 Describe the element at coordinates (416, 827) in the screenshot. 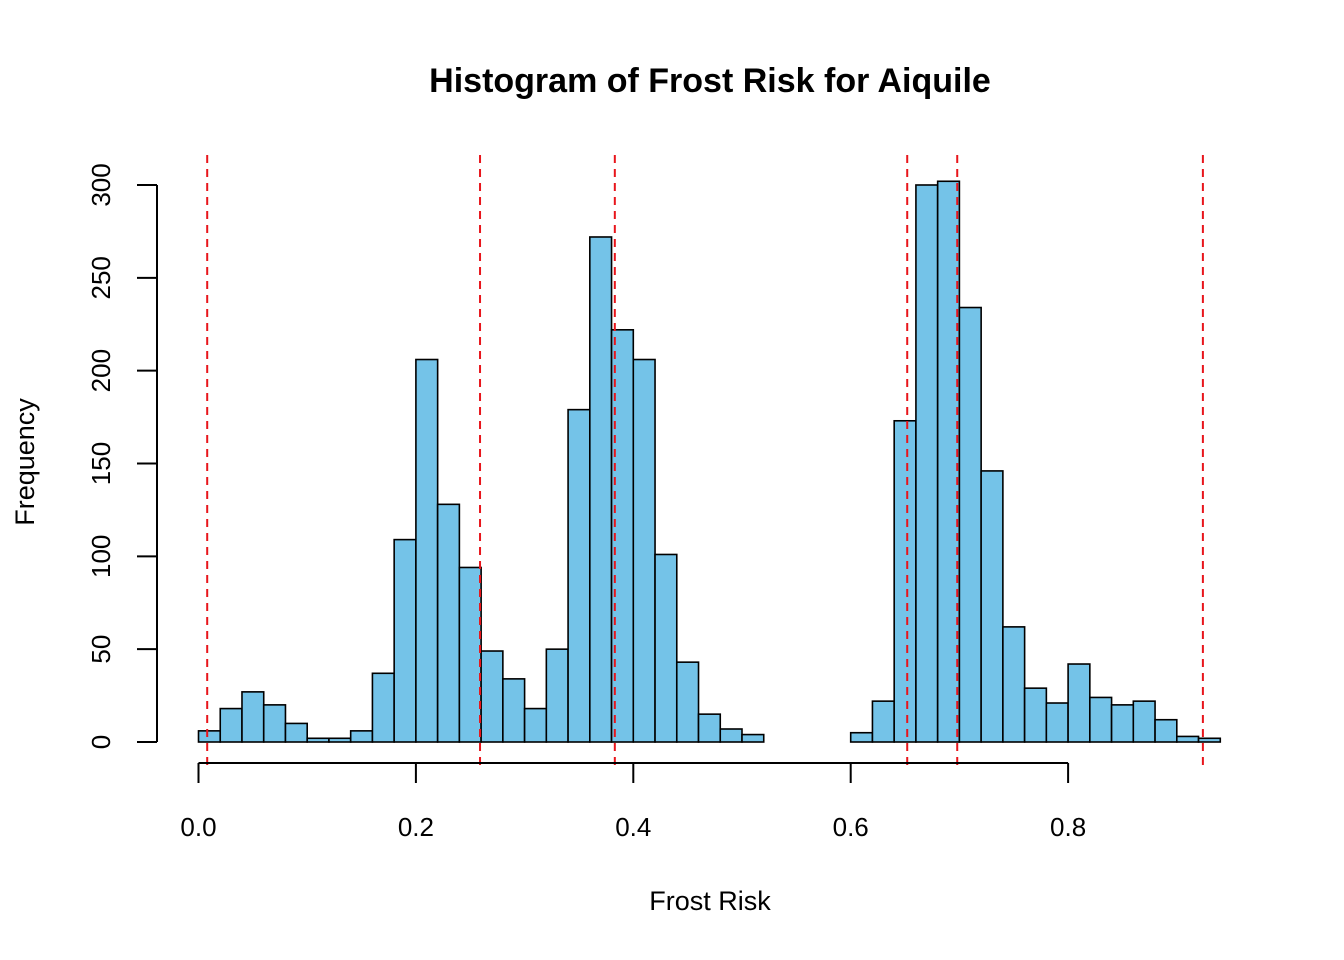

I see `x-tick-label: 0.2` at that location.